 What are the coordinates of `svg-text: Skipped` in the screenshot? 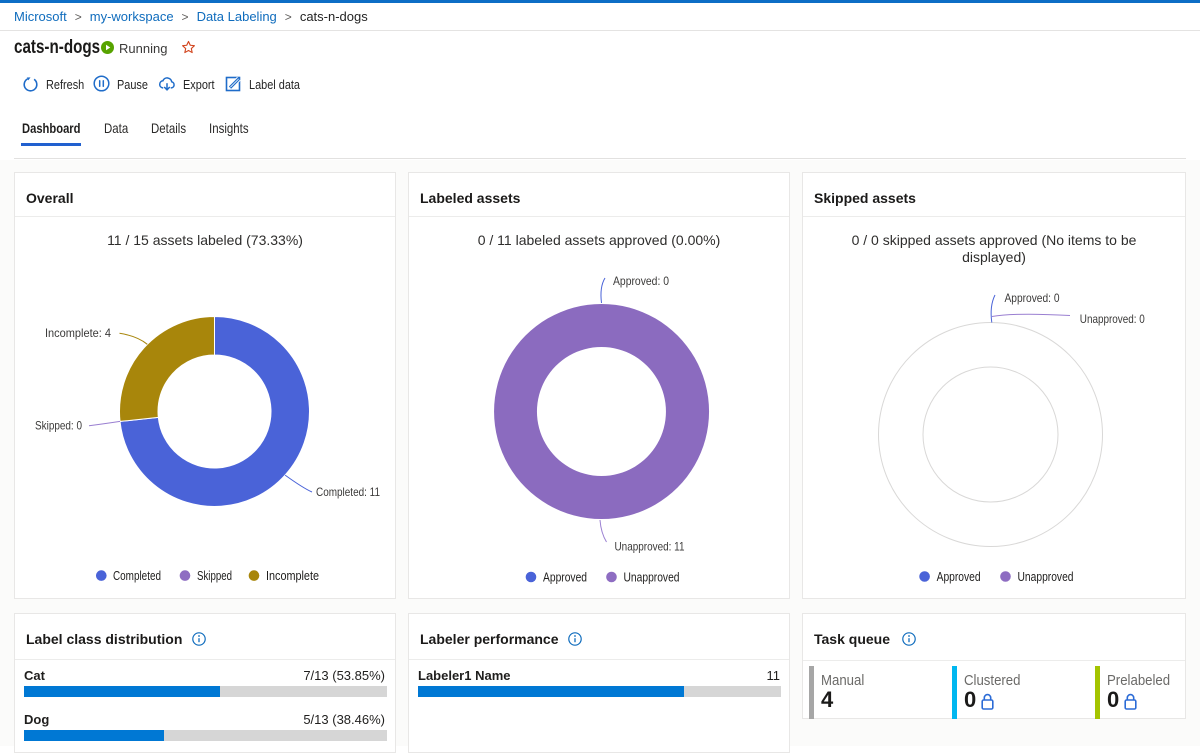 It's located at (214, 576).